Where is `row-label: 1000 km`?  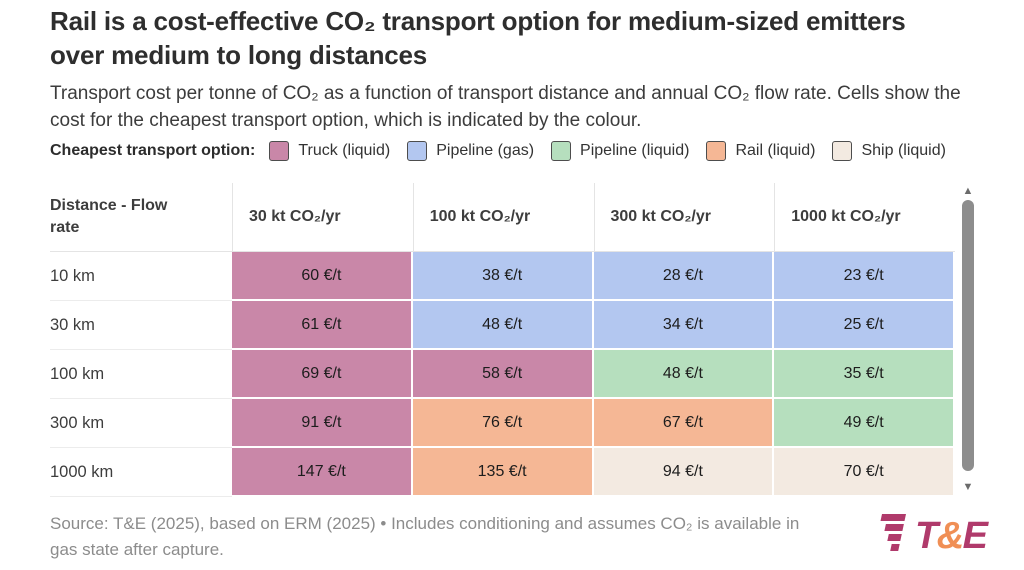
row-label: 1000 km is located at coordinates (141, 472).